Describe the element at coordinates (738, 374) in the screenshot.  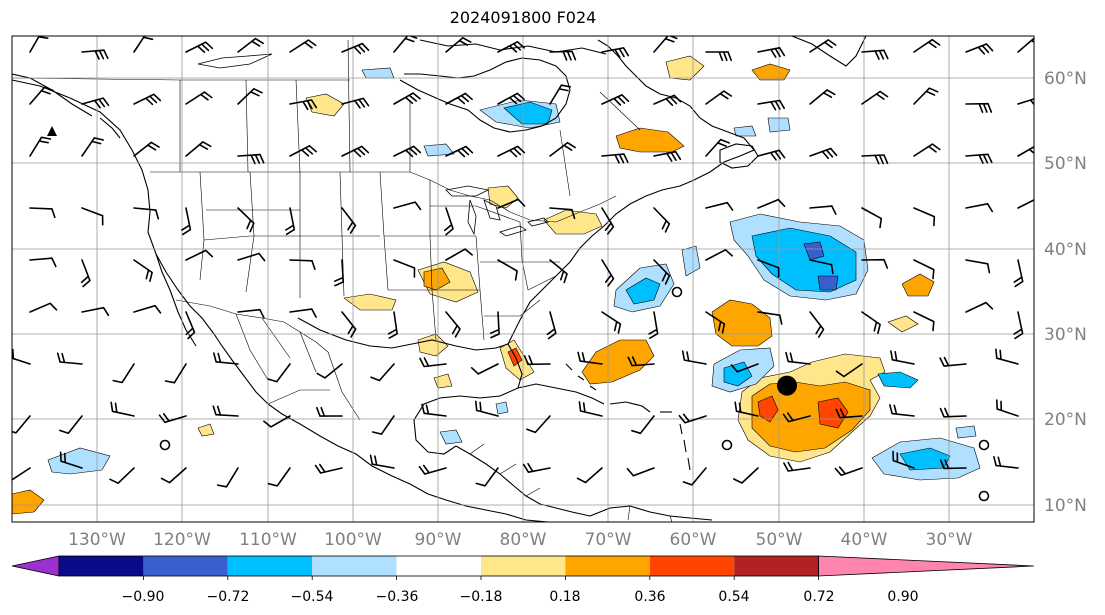
I see `neg-anomaly-subtropical-mid` at that location.